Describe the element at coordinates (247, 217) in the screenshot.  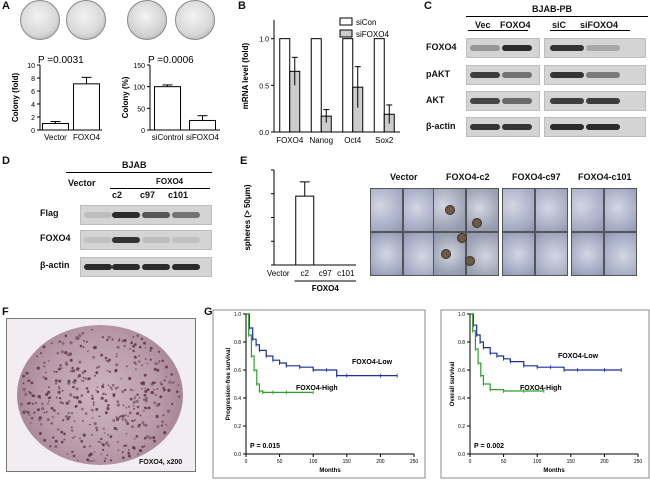
I see `y-axis-label: spheres (> 50μm)` at that location.